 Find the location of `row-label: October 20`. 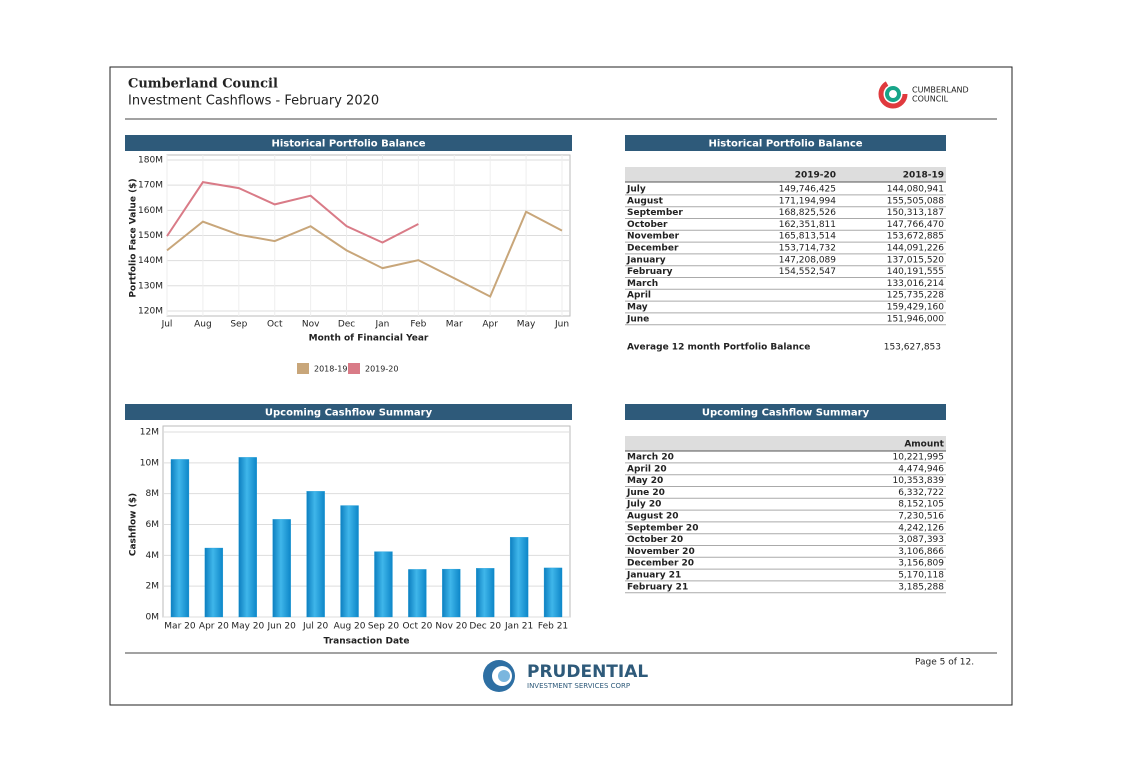

row-label: October 20 is located at coordinates (655, 540).